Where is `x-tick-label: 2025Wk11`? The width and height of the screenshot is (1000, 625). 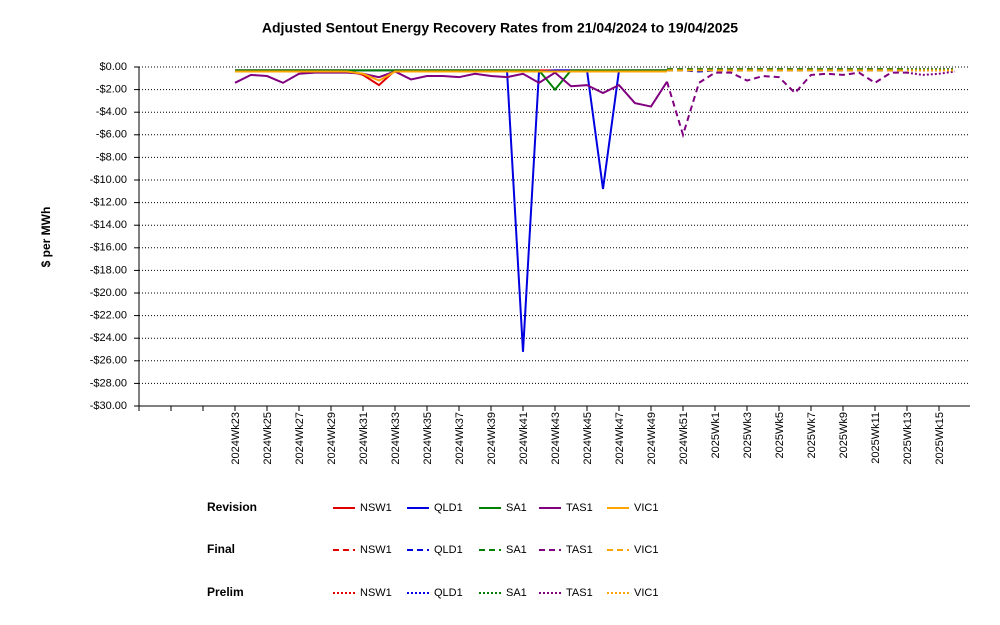
x-tick-label: 2025Wk11 is located at coordinates (876, 438).